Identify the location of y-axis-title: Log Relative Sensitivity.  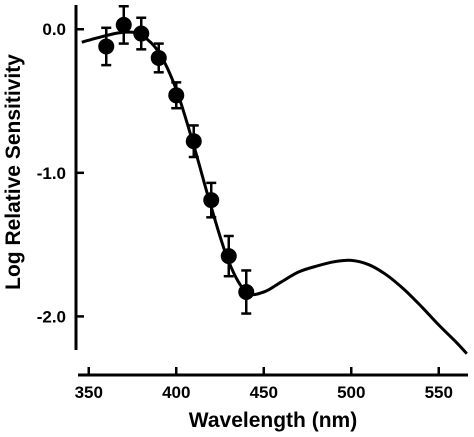
(13, 172).